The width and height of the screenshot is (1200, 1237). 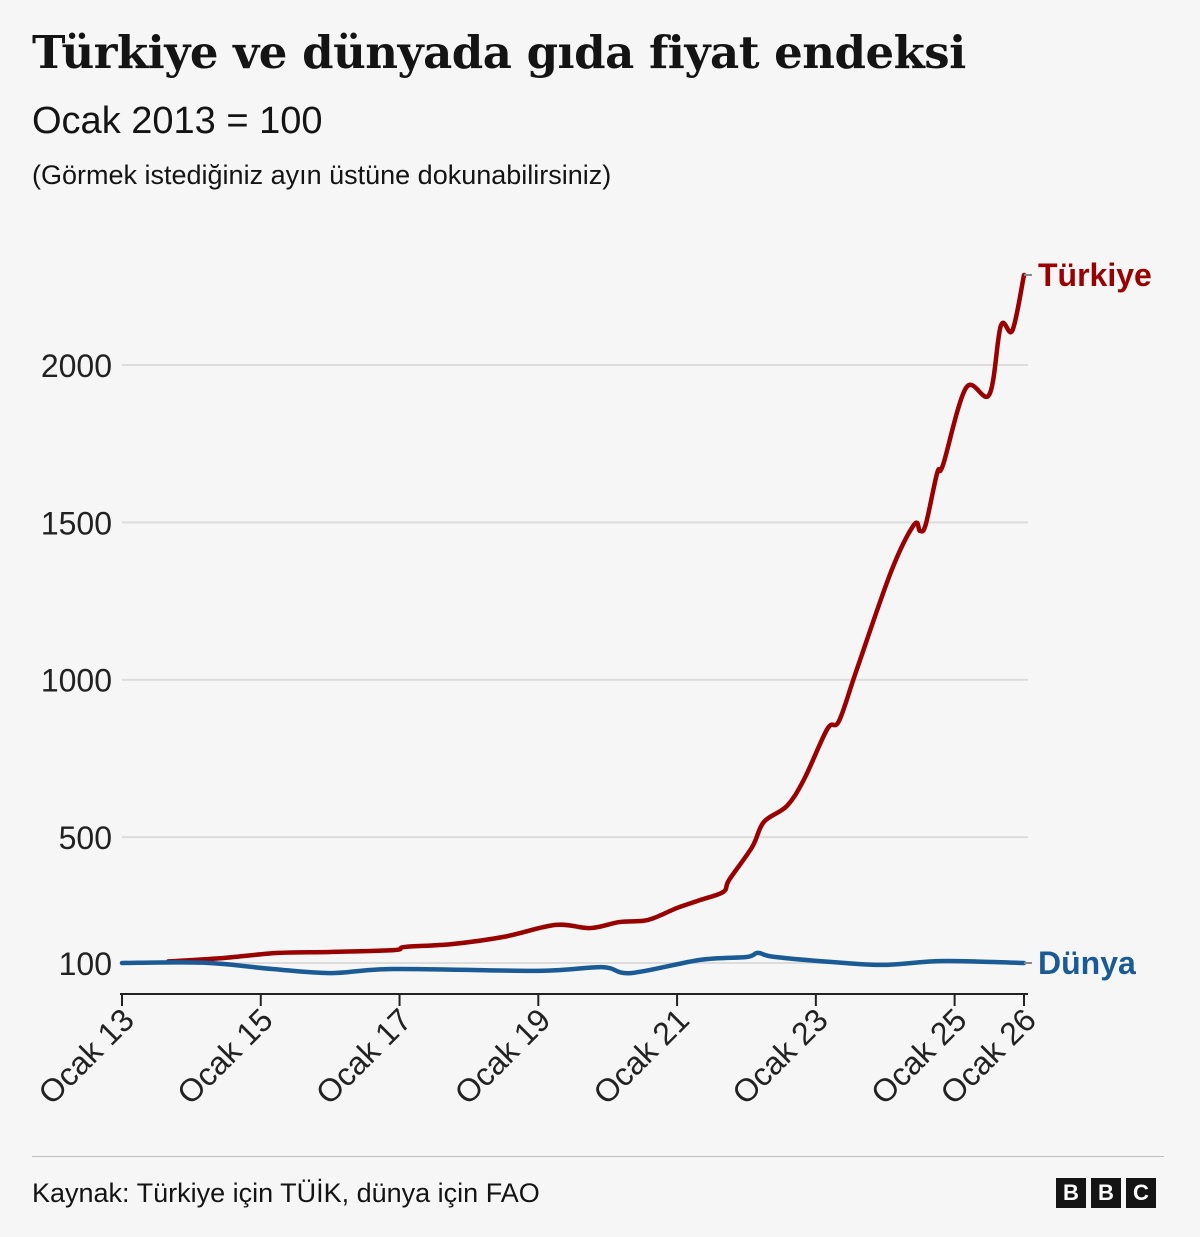 I want to click on x-tick-label: Ocak 17, so click(x=364, y=1056).